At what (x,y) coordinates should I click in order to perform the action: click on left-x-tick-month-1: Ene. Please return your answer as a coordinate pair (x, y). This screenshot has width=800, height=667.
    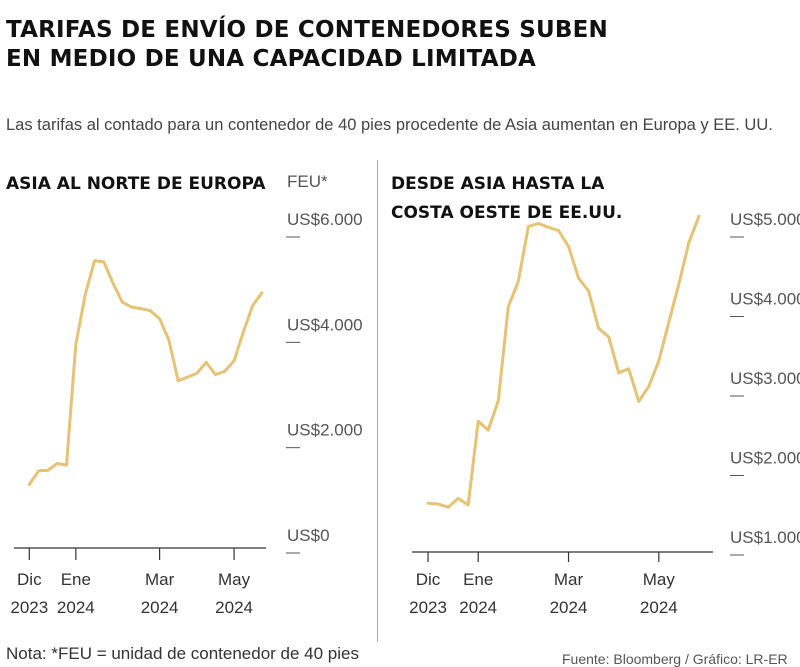
    Looking at the image, I should click on (76, 579).